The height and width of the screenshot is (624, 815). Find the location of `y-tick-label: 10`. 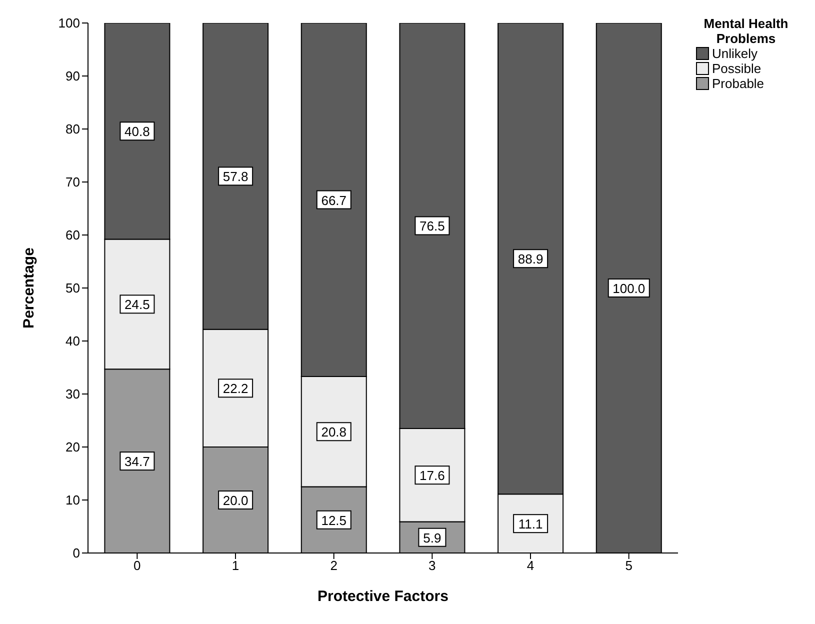

y-tick-label: 10 is located at coordinates (73, 500).